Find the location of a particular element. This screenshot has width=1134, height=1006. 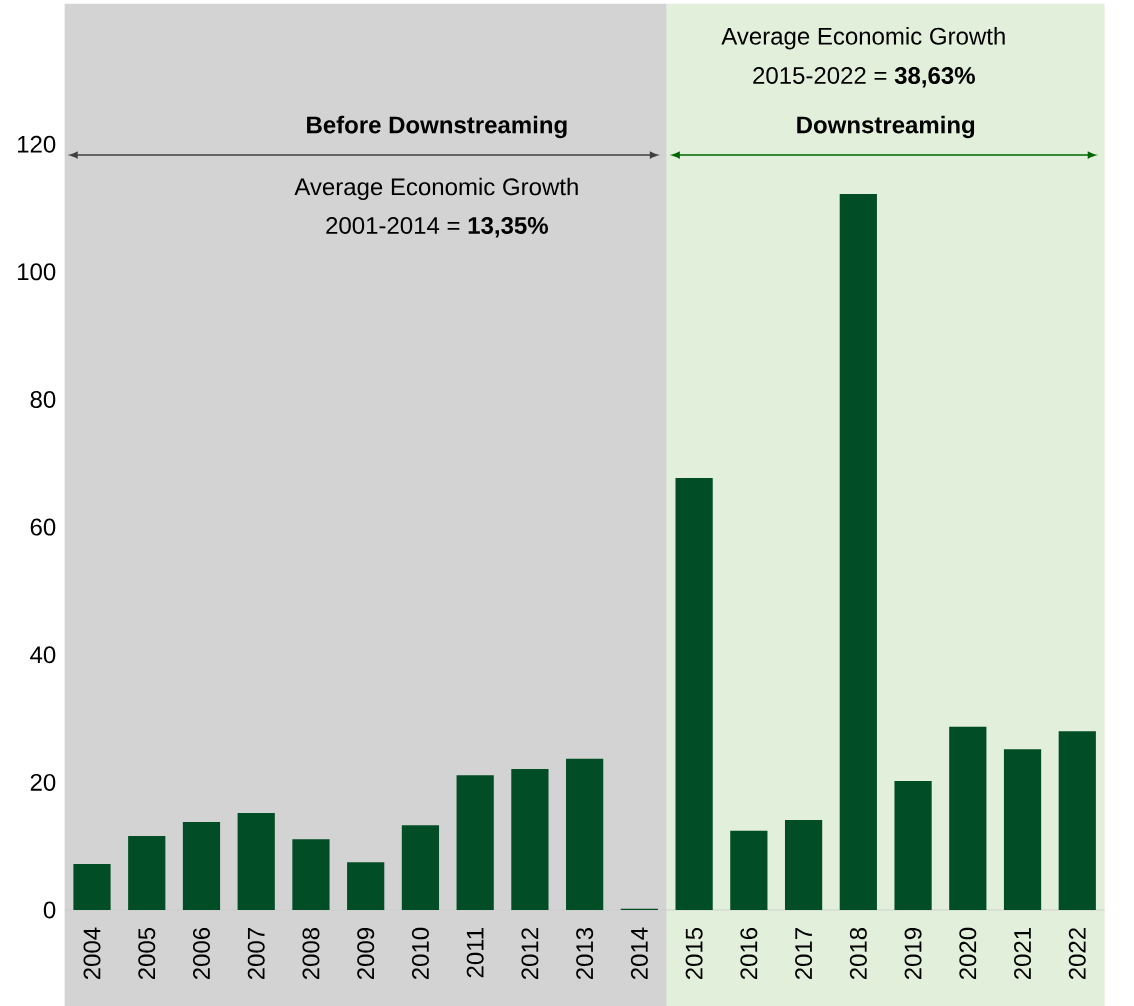

x-tick-label: 2018 is located at coordinates (858, 953).